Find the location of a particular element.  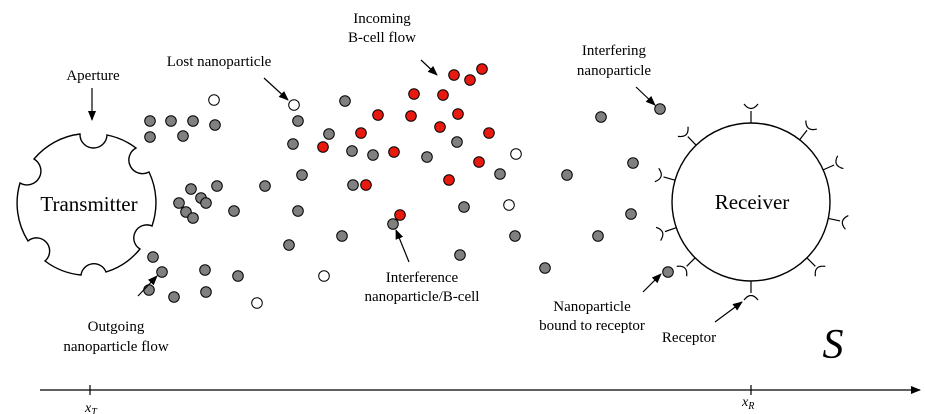

receptor-group is located at coordinates (751, 202).